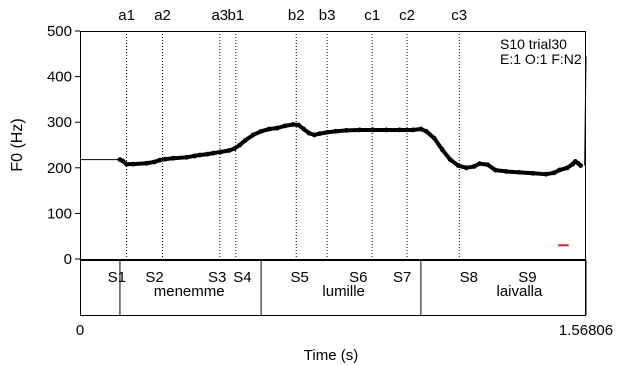 The image size is (621, 365). Describe the element at coordinates (242, 277) in the screenshot. I see `segment-label-S4: S4` at that location.